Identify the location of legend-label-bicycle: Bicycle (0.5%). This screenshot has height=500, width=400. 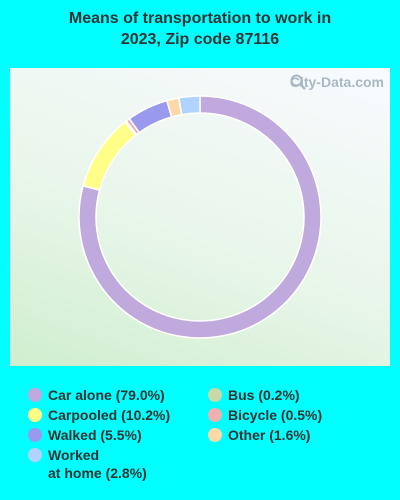
(275, 415).